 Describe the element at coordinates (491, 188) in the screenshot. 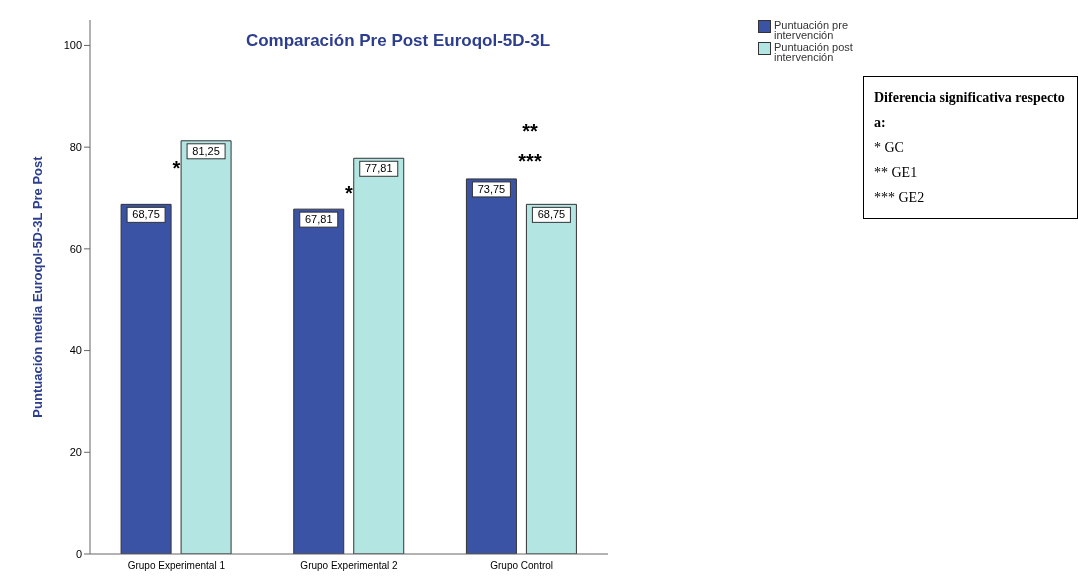

I see `text: 73,75` at that location.